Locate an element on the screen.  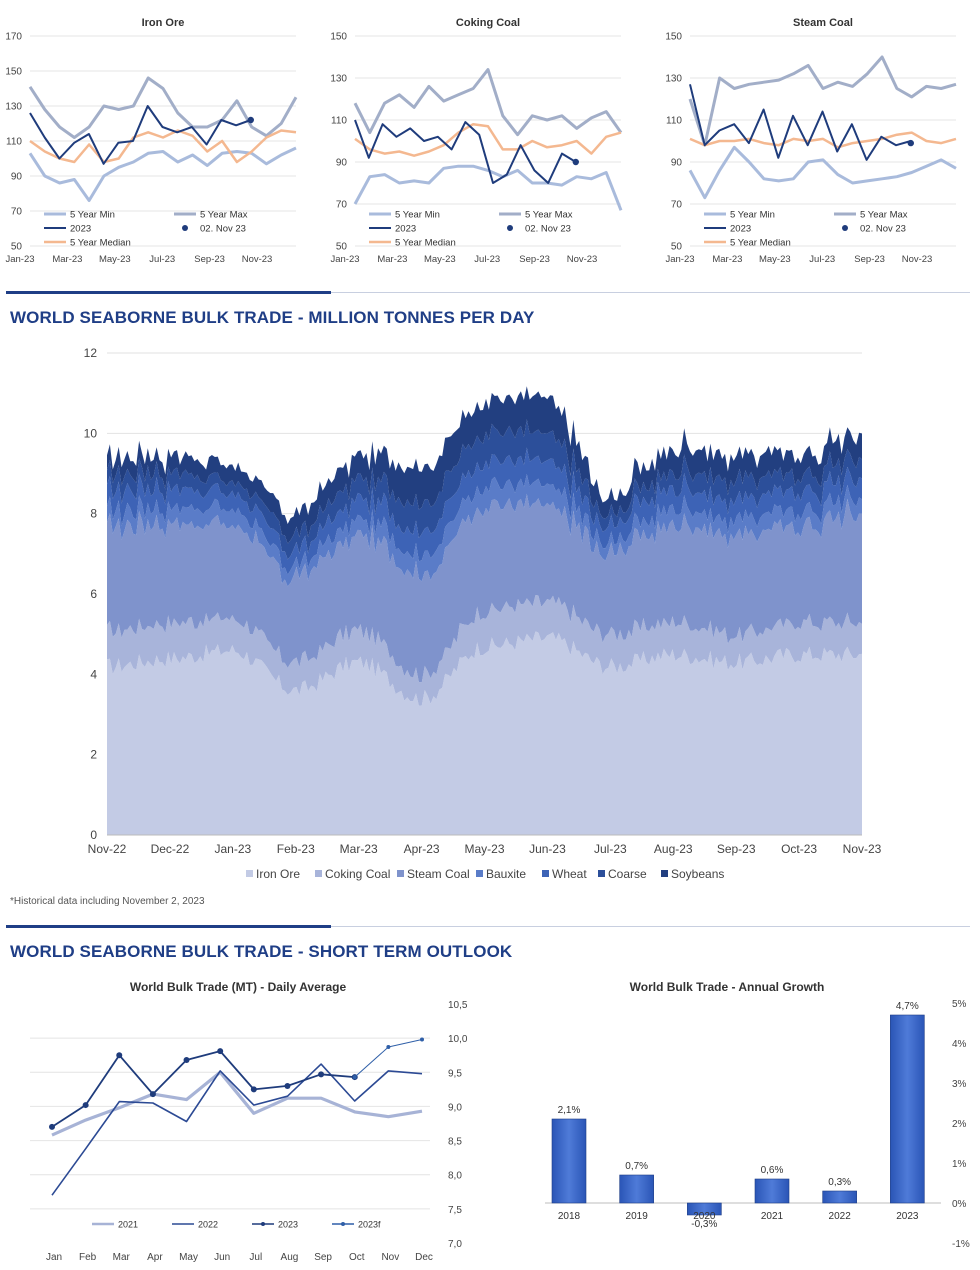
iron-ore-current-marker is located at coordinates (250, 120).